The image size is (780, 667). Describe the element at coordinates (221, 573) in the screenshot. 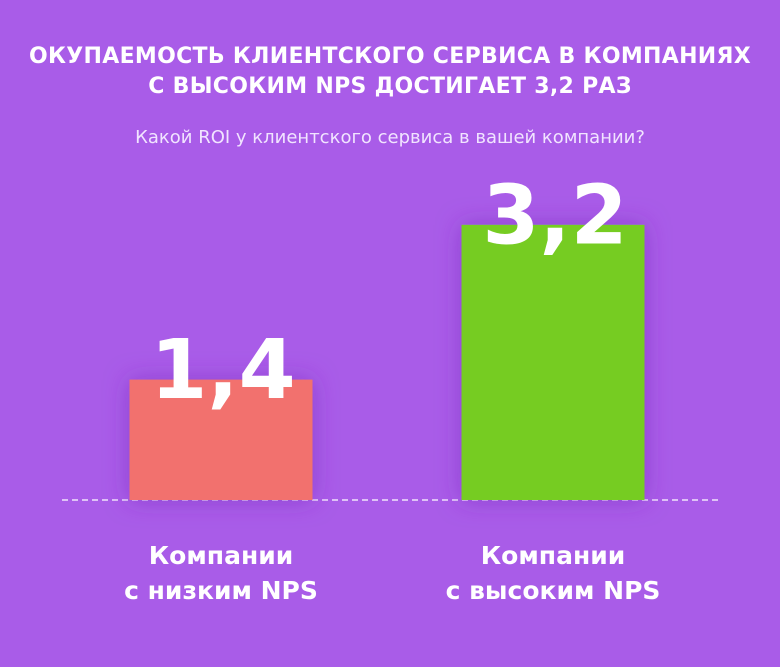

I see `category-label: Компании с низким NPS` at that location.